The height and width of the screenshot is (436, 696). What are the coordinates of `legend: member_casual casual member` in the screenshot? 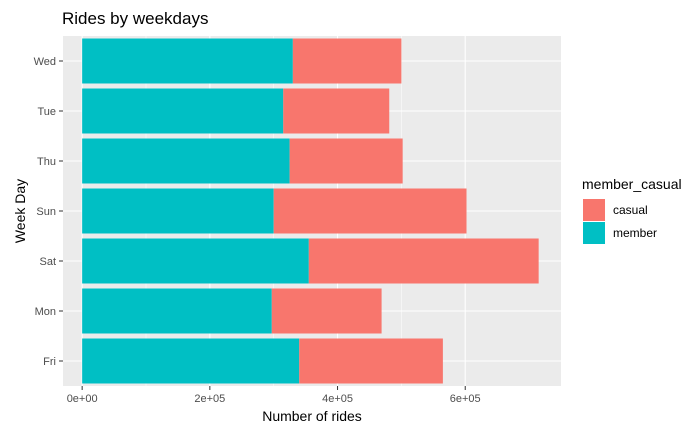 It's located at (632, 210).